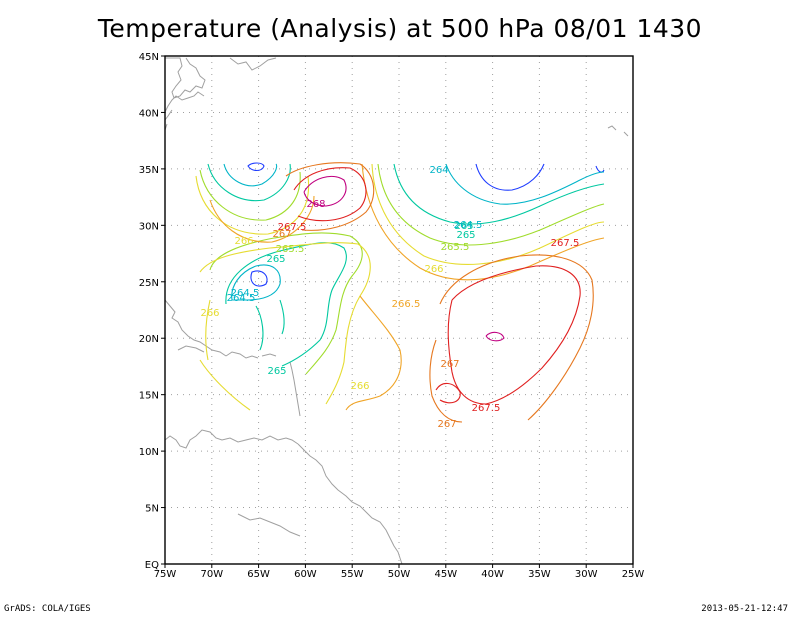 This screenshot has height=618, width=800. What do you see at coordinates (438, 170) in the screenshot?
I see `contour-label: 264` at bounding box center [438, 170].